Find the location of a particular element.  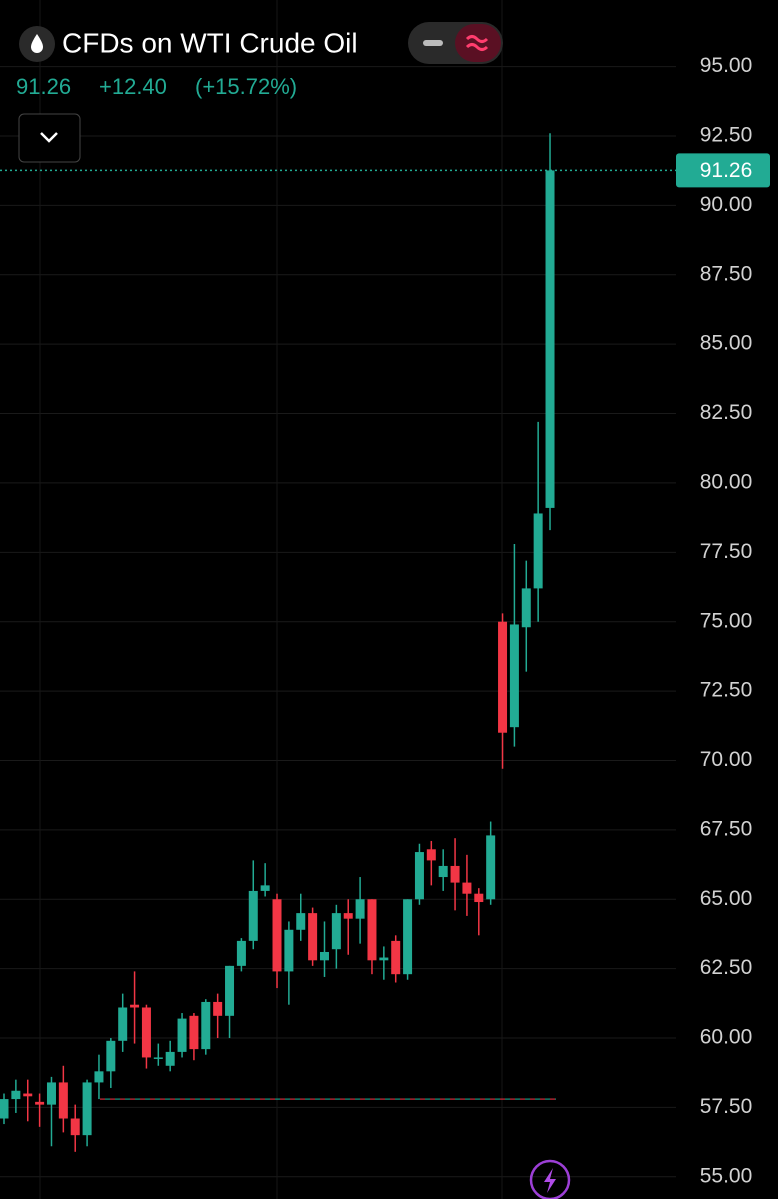

y-tick-label: 70.00 is located at coordinates (726, 759).